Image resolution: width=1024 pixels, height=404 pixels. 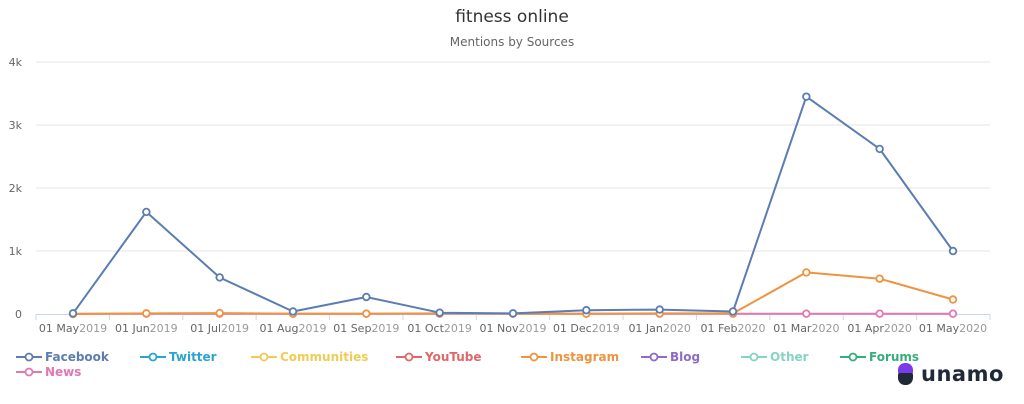 What do you see at coordinates (586, 328) in the screenshot?
I see `x-tick-label: 01 Dec2019` at bounding box center [586, 328].